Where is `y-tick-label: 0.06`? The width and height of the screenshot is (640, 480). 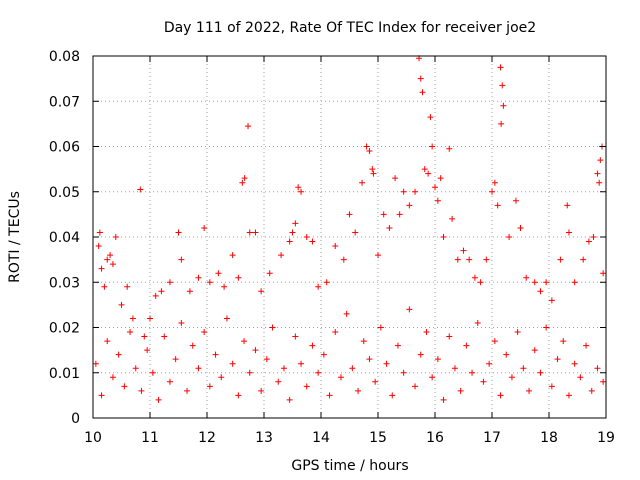
y-tick-label: 0.06 is located at coordinates (64, 148).